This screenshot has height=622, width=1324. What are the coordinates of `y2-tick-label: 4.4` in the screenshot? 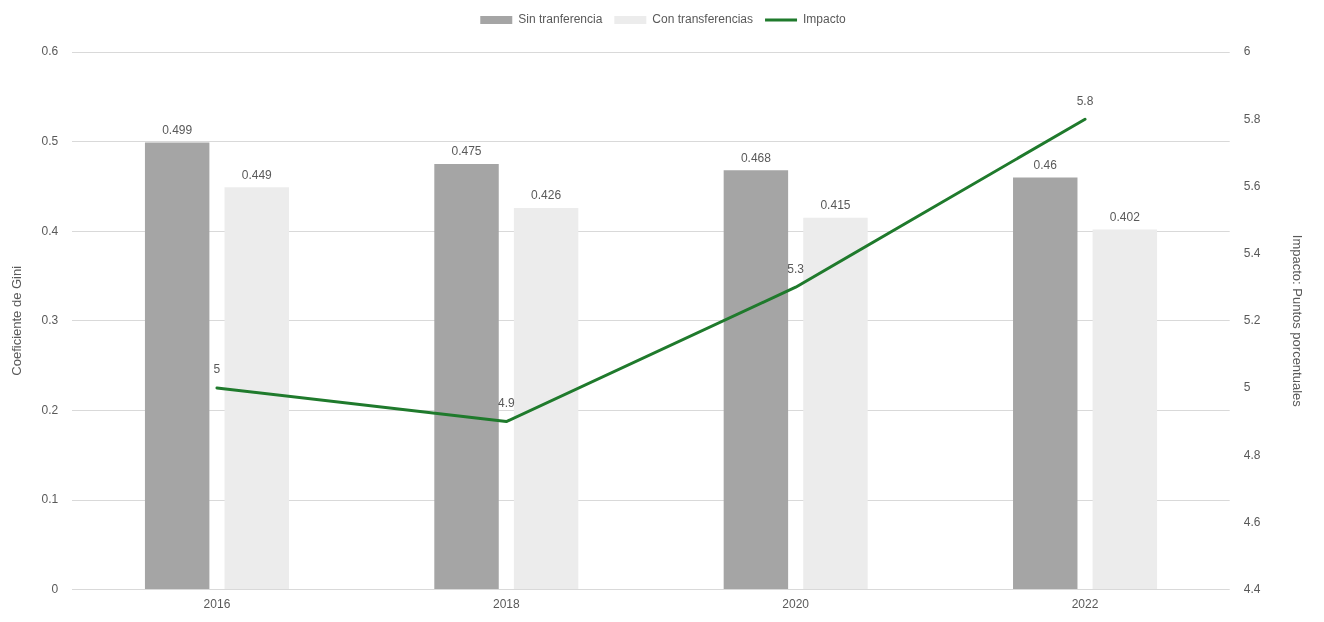 It's located at (1252, 588).